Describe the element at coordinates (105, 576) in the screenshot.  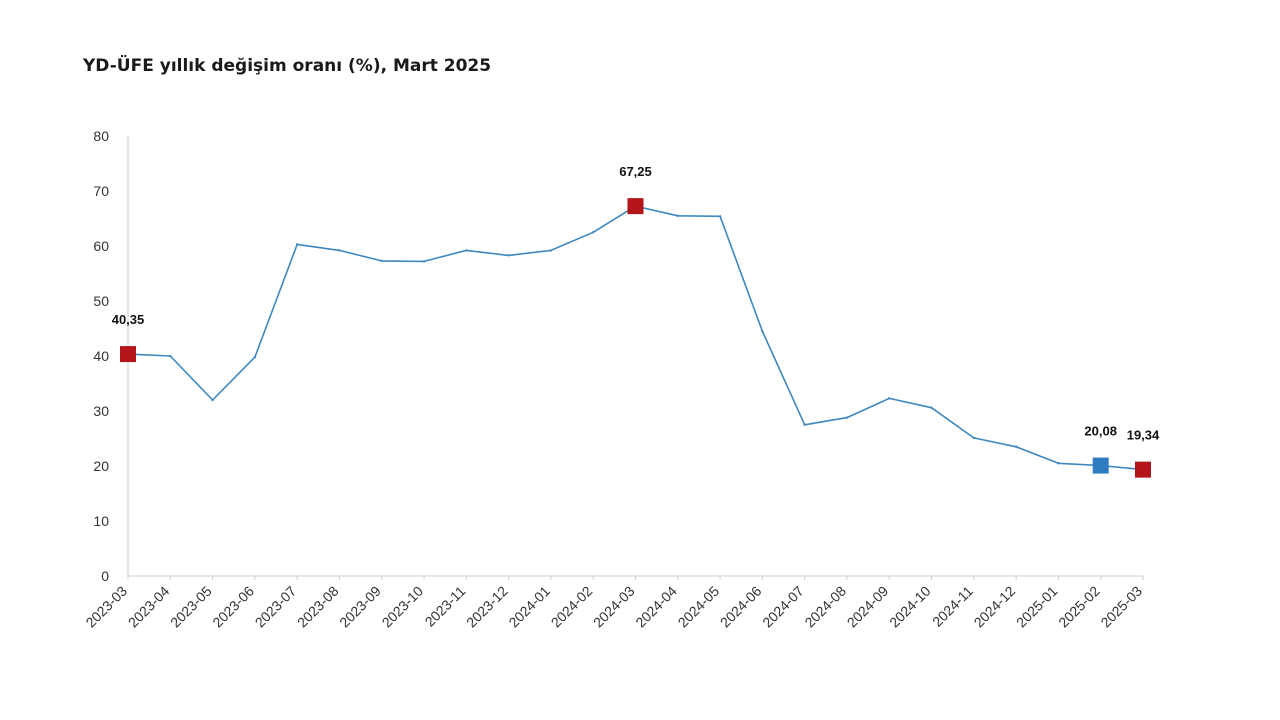
I see `y-tick-label: 0` at that location.